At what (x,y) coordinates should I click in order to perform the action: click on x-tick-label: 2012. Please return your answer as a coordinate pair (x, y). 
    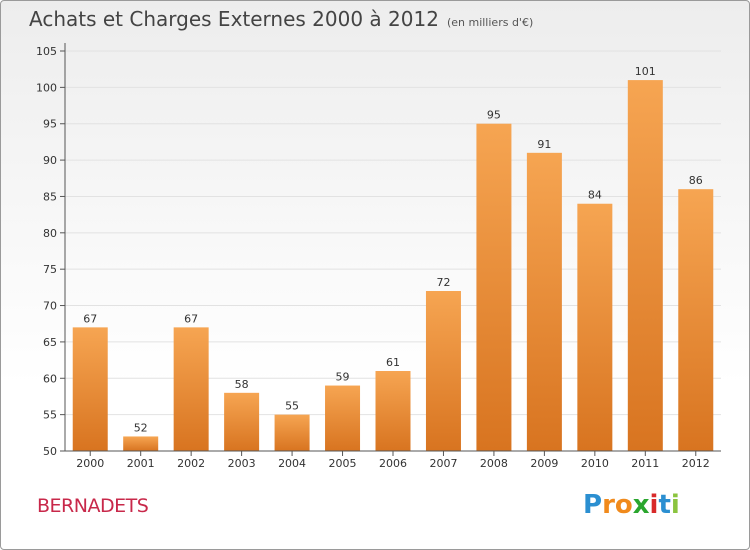
    Looking at the image, I should click on (696, 463).